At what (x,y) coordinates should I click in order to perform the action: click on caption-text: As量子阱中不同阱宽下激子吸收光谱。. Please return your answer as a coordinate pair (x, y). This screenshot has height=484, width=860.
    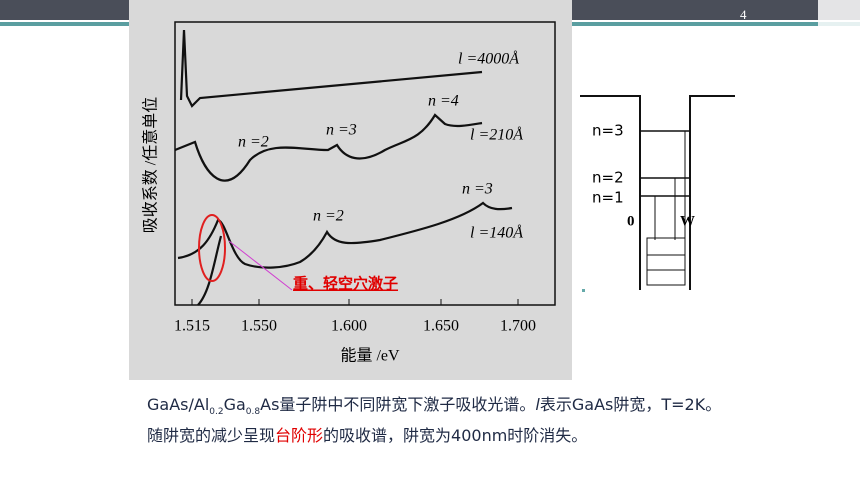
    Looking at the image, I should click on (398, 404).